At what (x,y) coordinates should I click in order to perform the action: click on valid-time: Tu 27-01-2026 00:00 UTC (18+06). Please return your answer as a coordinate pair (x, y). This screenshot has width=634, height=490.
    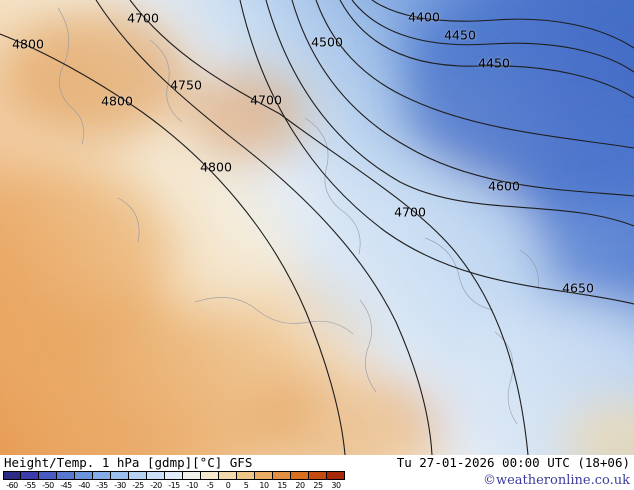
    Looking at the image, I should click on (513, 462).